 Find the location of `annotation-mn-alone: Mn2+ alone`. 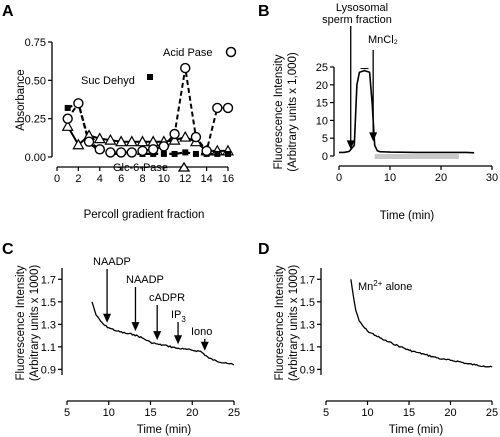

annotation-mn-alone: Mn2+ alone is located at coordinates (385, 286).